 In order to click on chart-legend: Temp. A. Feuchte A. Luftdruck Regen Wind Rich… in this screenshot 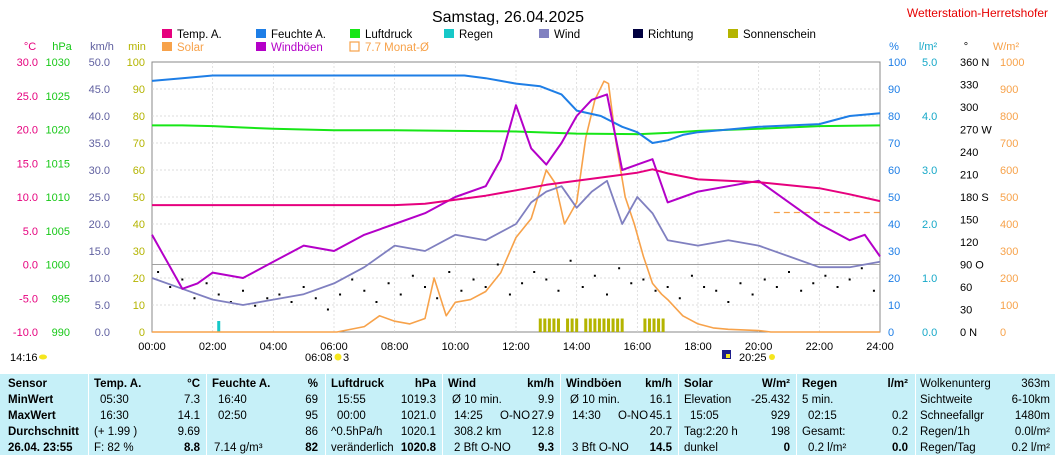, I will do `click(489, 41)`.